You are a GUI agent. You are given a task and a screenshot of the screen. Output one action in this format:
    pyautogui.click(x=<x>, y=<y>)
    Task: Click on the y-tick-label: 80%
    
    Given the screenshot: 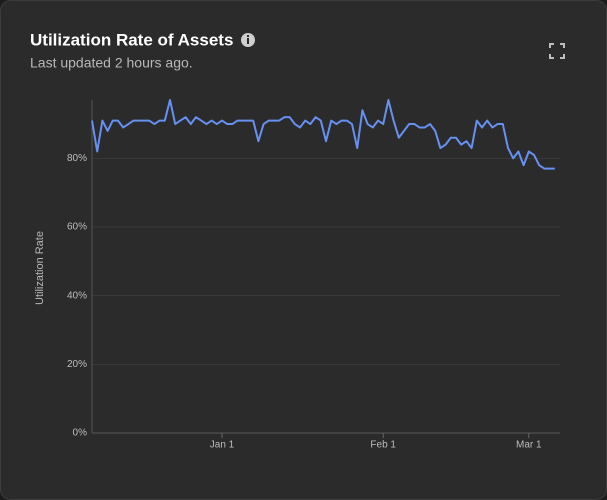 What is the action you would take?
    pyautogui.click(x=77, y=158)
    